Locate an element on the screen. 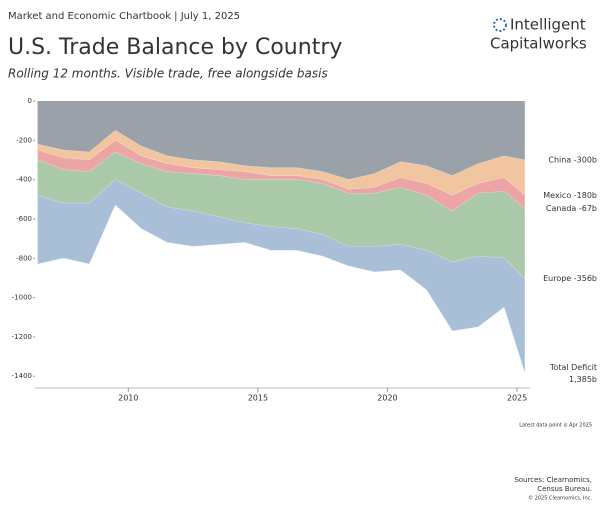  series-label: Europe -356b is located at coordinates (570, 278).